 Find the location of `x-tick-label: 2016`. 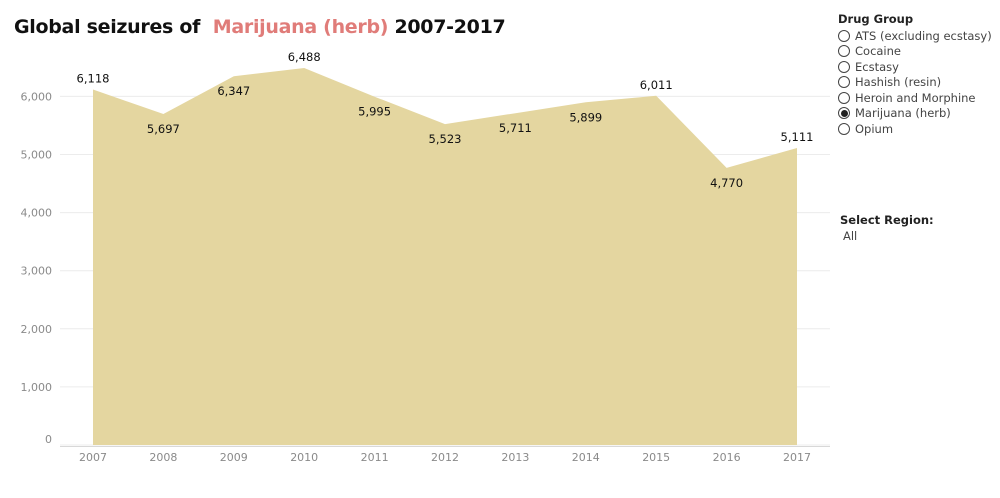

x-tick-label: 2016 is located at coordinates (727, 457).